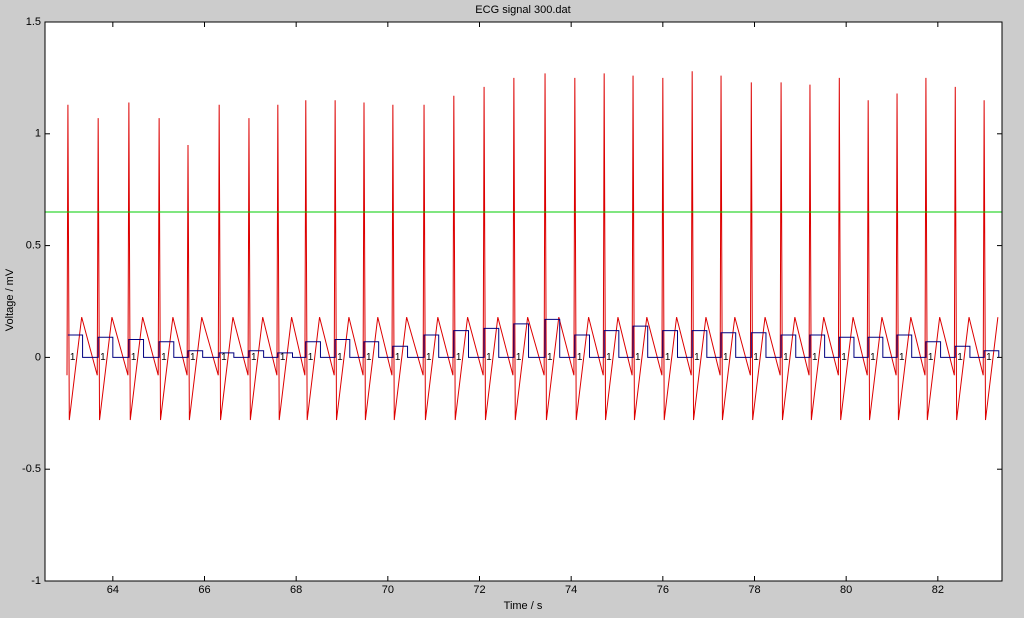  What do you see at coordinates (10, 299) in the screenshot?
I see `y-axis-label: Voltage / mV` at bounding box center [10, 299].